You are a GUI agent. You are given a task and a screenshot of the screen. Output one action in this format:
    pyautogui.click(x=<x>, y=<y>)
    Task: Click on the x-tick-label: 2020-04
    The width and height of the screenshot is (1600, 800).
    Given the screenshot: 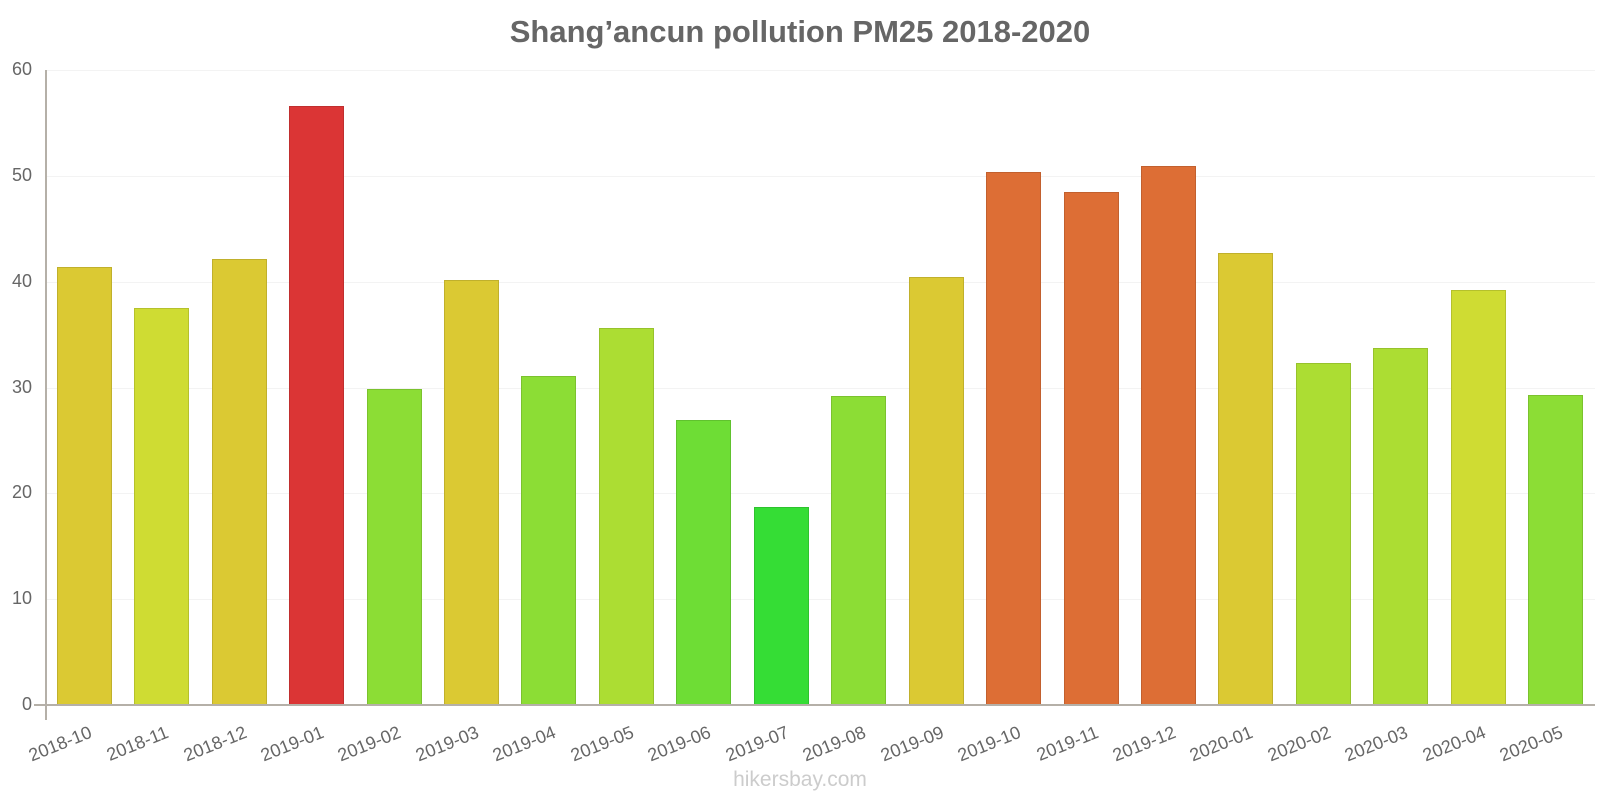 What is the action you would take?
    pyautogui.click(x=1454, y=744)
    